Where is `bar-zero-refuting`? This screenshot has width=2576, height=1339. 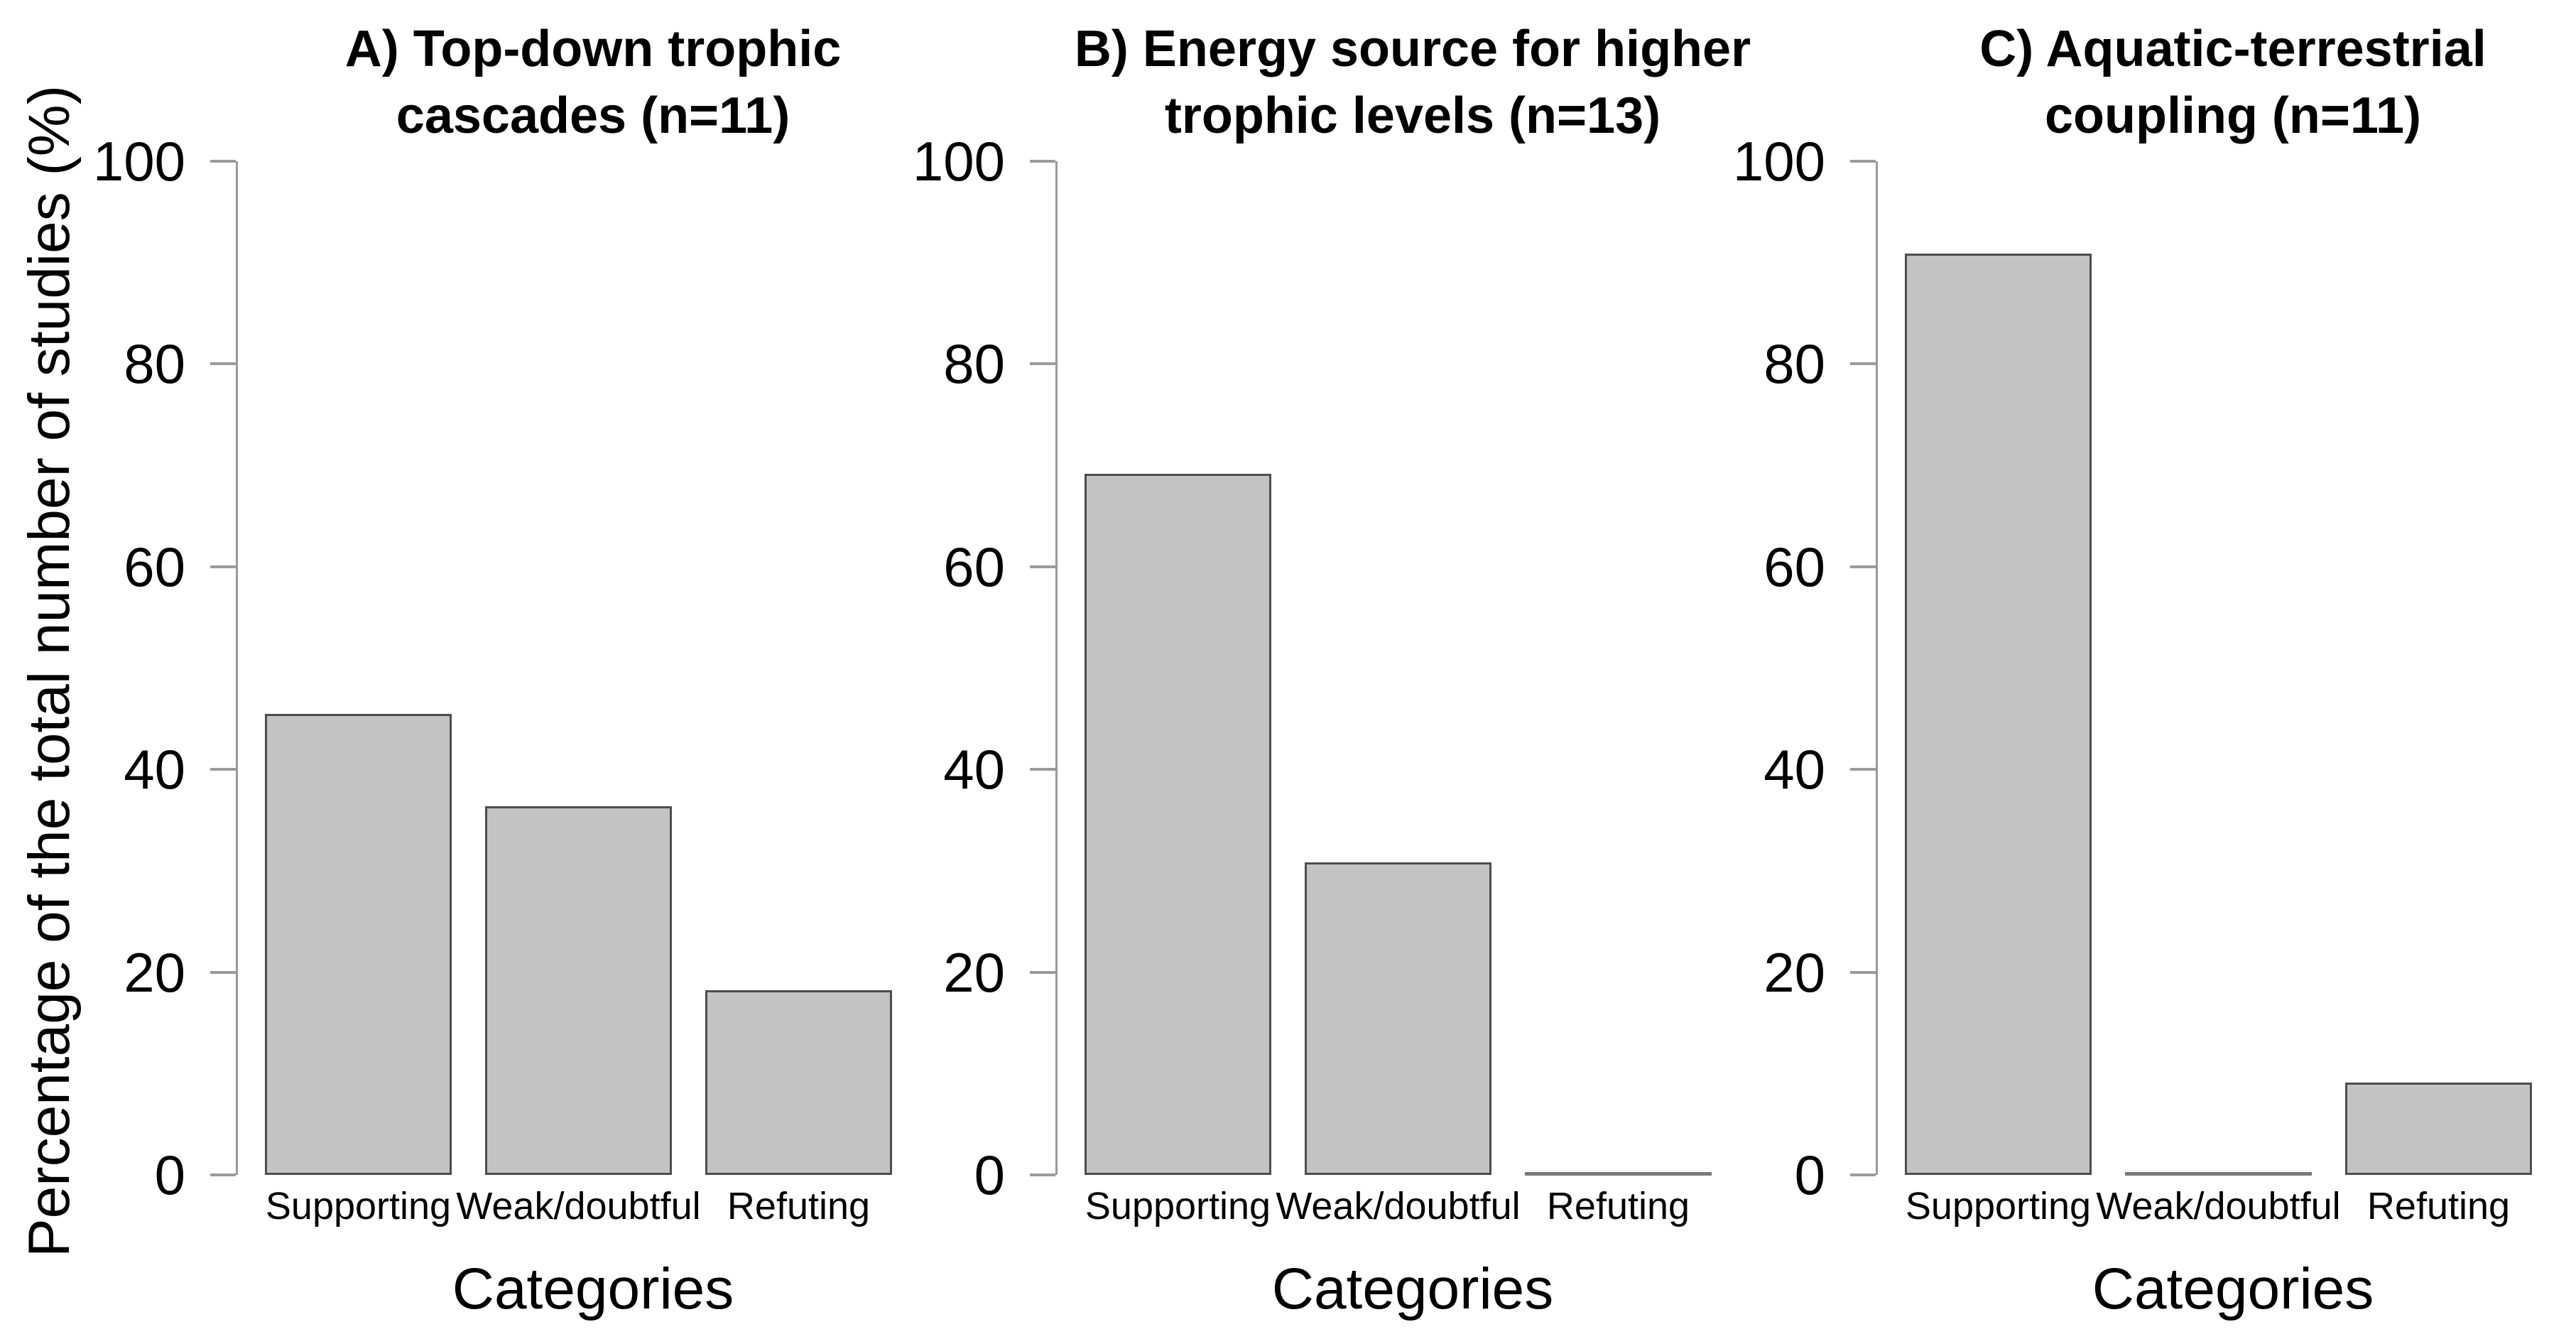
bar-zero-refuting is located at coordinates (1619, 1174).